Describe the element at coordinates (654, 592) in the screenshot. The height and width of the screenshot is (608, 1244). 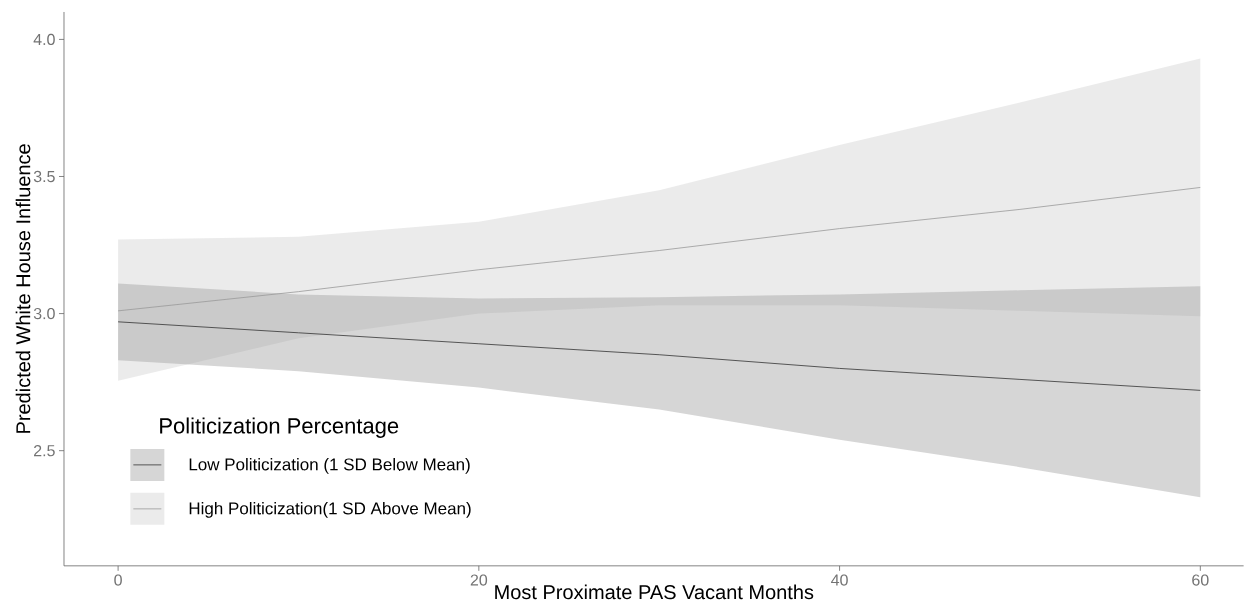
I see `x-axis-title: Most Proximate PAS Vacant Months` at that location.